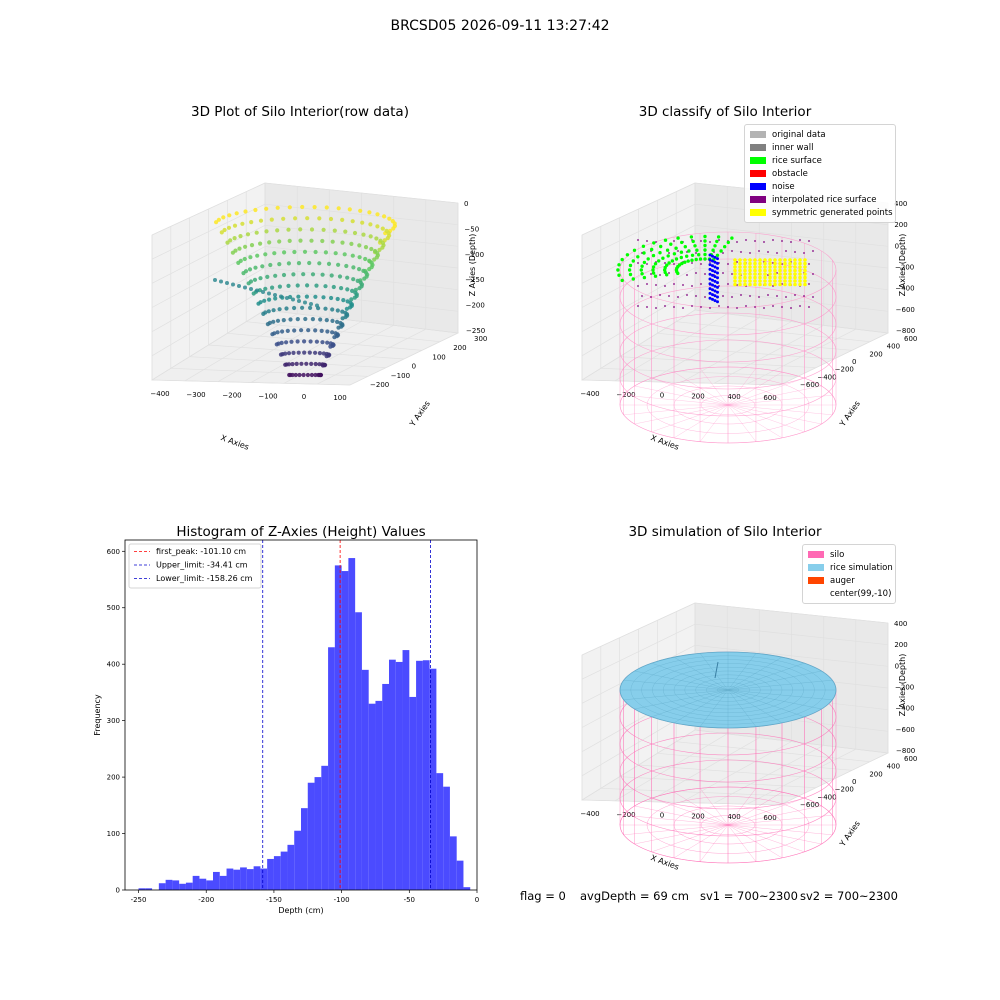  What do you see at coordinates (300, 112) in the screenshot?
I see `panel1-title: 3D Plot of Silo Interior(row data)` at bounding box center [300, 112].